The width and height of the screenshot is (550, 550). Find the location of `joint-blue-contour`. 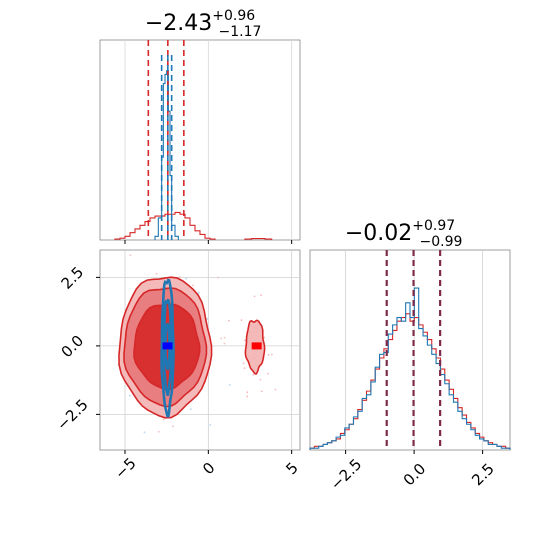

joint-blue-contour is located at coordinates (167, 348).